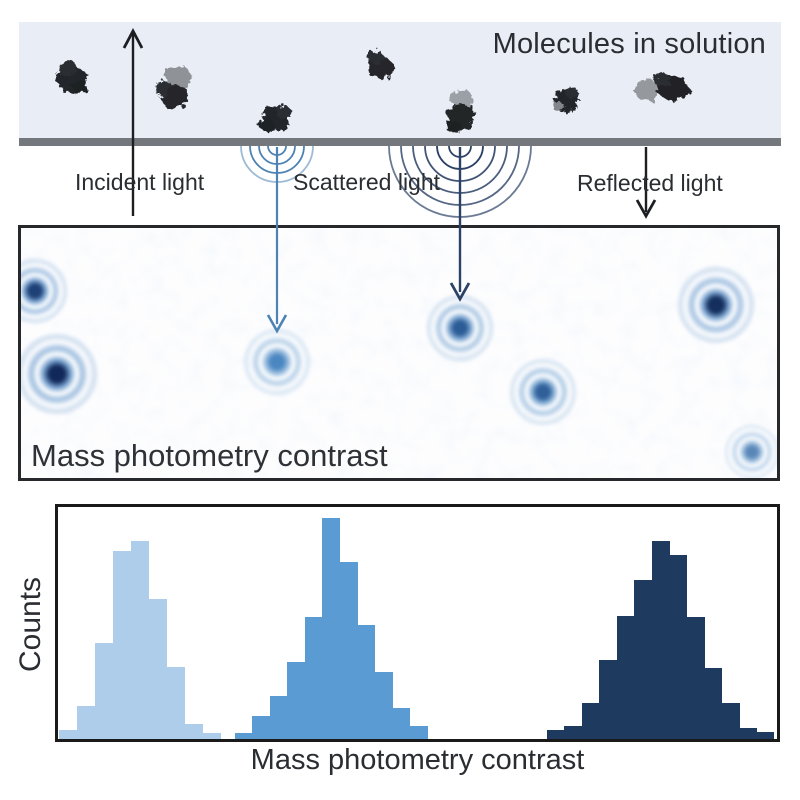 This screenshot has height=800, width=800. What do you see at coordinates (209, 455) in the screenshot?
I see `contrast-panel-label: Mass photometry contrast` at bounding box center [209, 455].